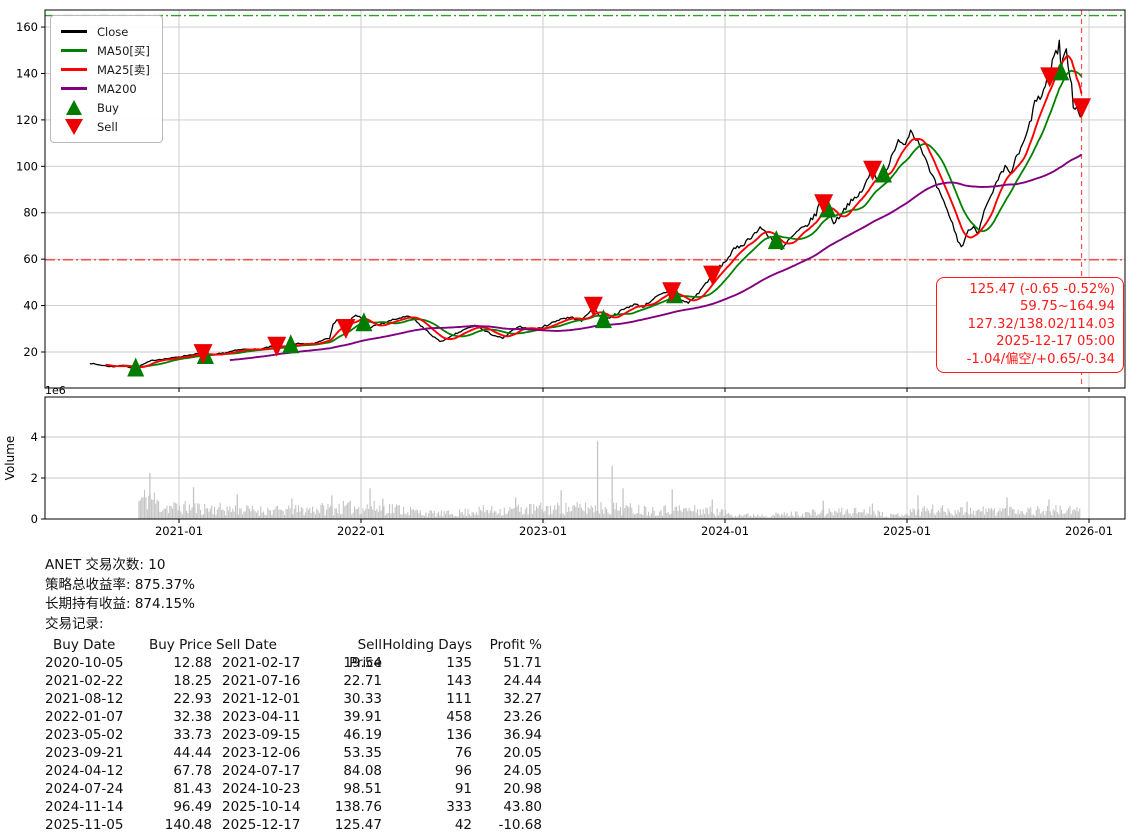 Image resolution: width=1139 pixels, height=838 pixels. What do you see at coordinates (261, 717) in the screenshot?
I see `trade-cell: 2023-04-11` at bounding box center [261, 717].